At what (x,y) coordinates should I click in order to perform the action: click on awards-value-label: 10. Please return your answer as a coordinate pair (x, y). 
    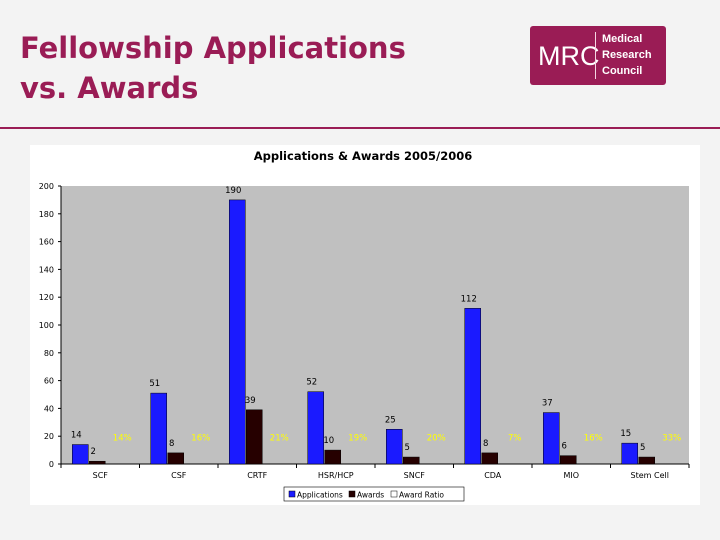
    Looking at the image, I should click on (328, 441).